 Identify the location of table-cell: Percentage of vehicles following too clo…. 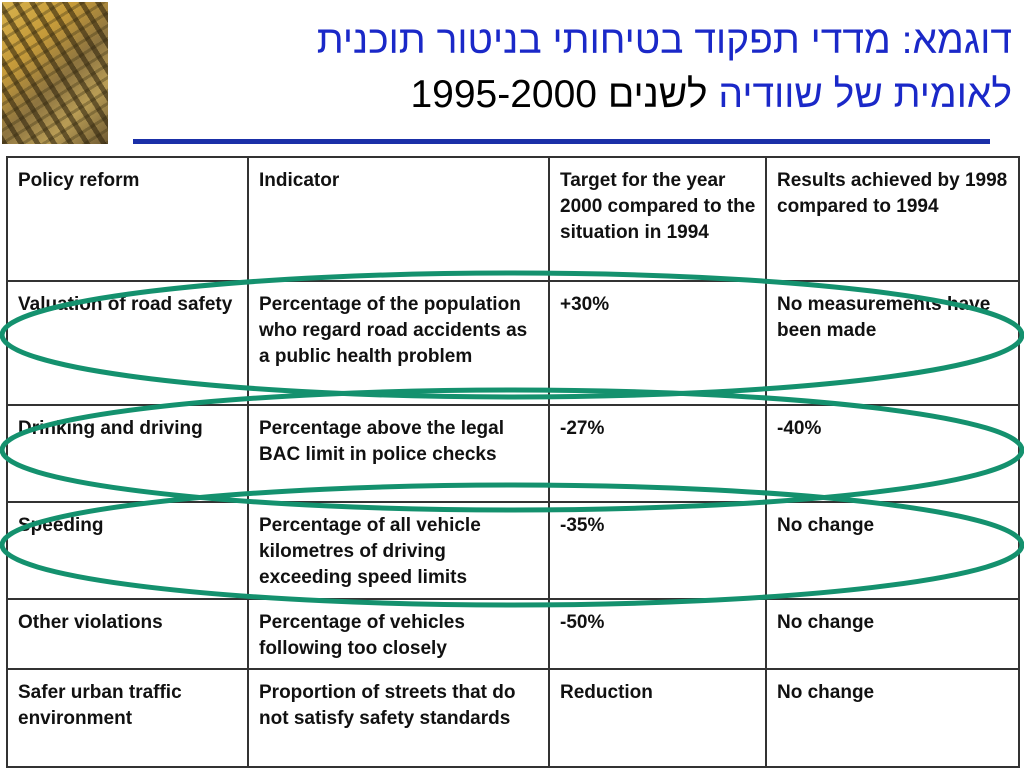
(398, 634).